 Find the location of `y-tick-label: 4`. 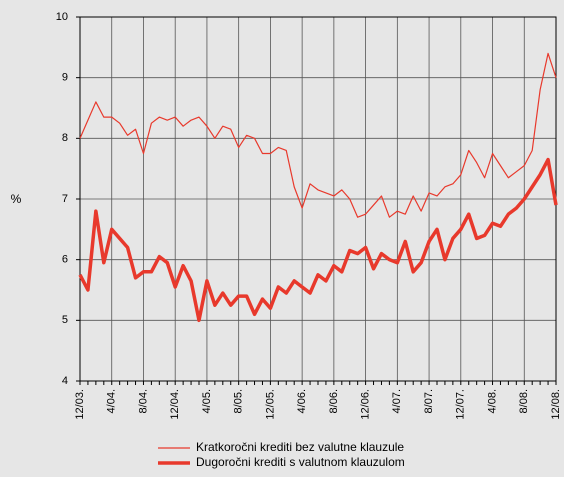

y-tick-label: 4 is located at coordinates (65, 381).